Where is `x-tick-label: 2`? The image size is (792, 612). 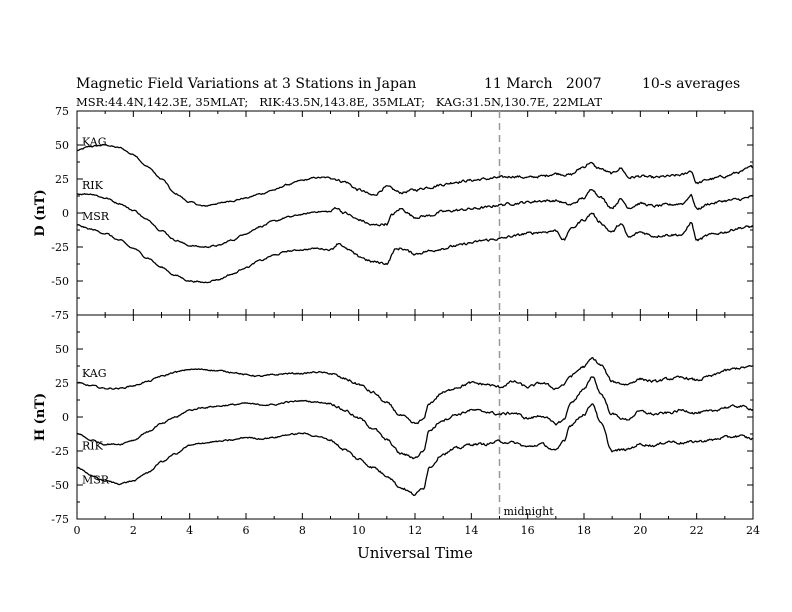 x-tick-label: 2 is located at coordinates (133, 530).